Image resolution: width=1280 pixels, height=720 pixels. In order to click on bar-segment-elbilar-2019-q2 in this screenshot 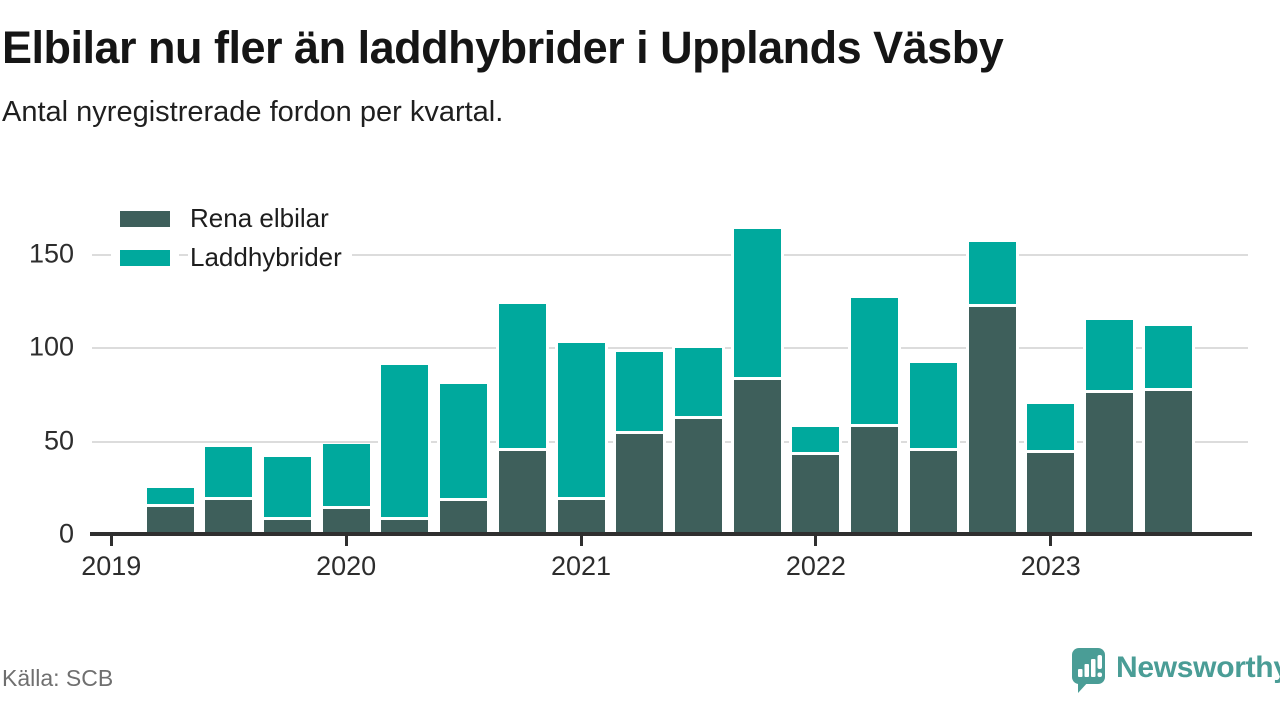, I will do `click(170, 521)`.